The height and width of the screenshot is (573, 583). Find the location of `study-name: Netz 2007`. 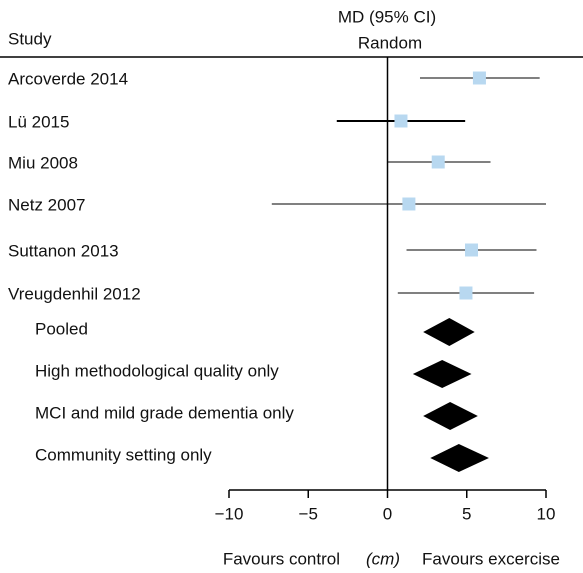

study-name: Netz 2007 is located at coordinates (47, 204).